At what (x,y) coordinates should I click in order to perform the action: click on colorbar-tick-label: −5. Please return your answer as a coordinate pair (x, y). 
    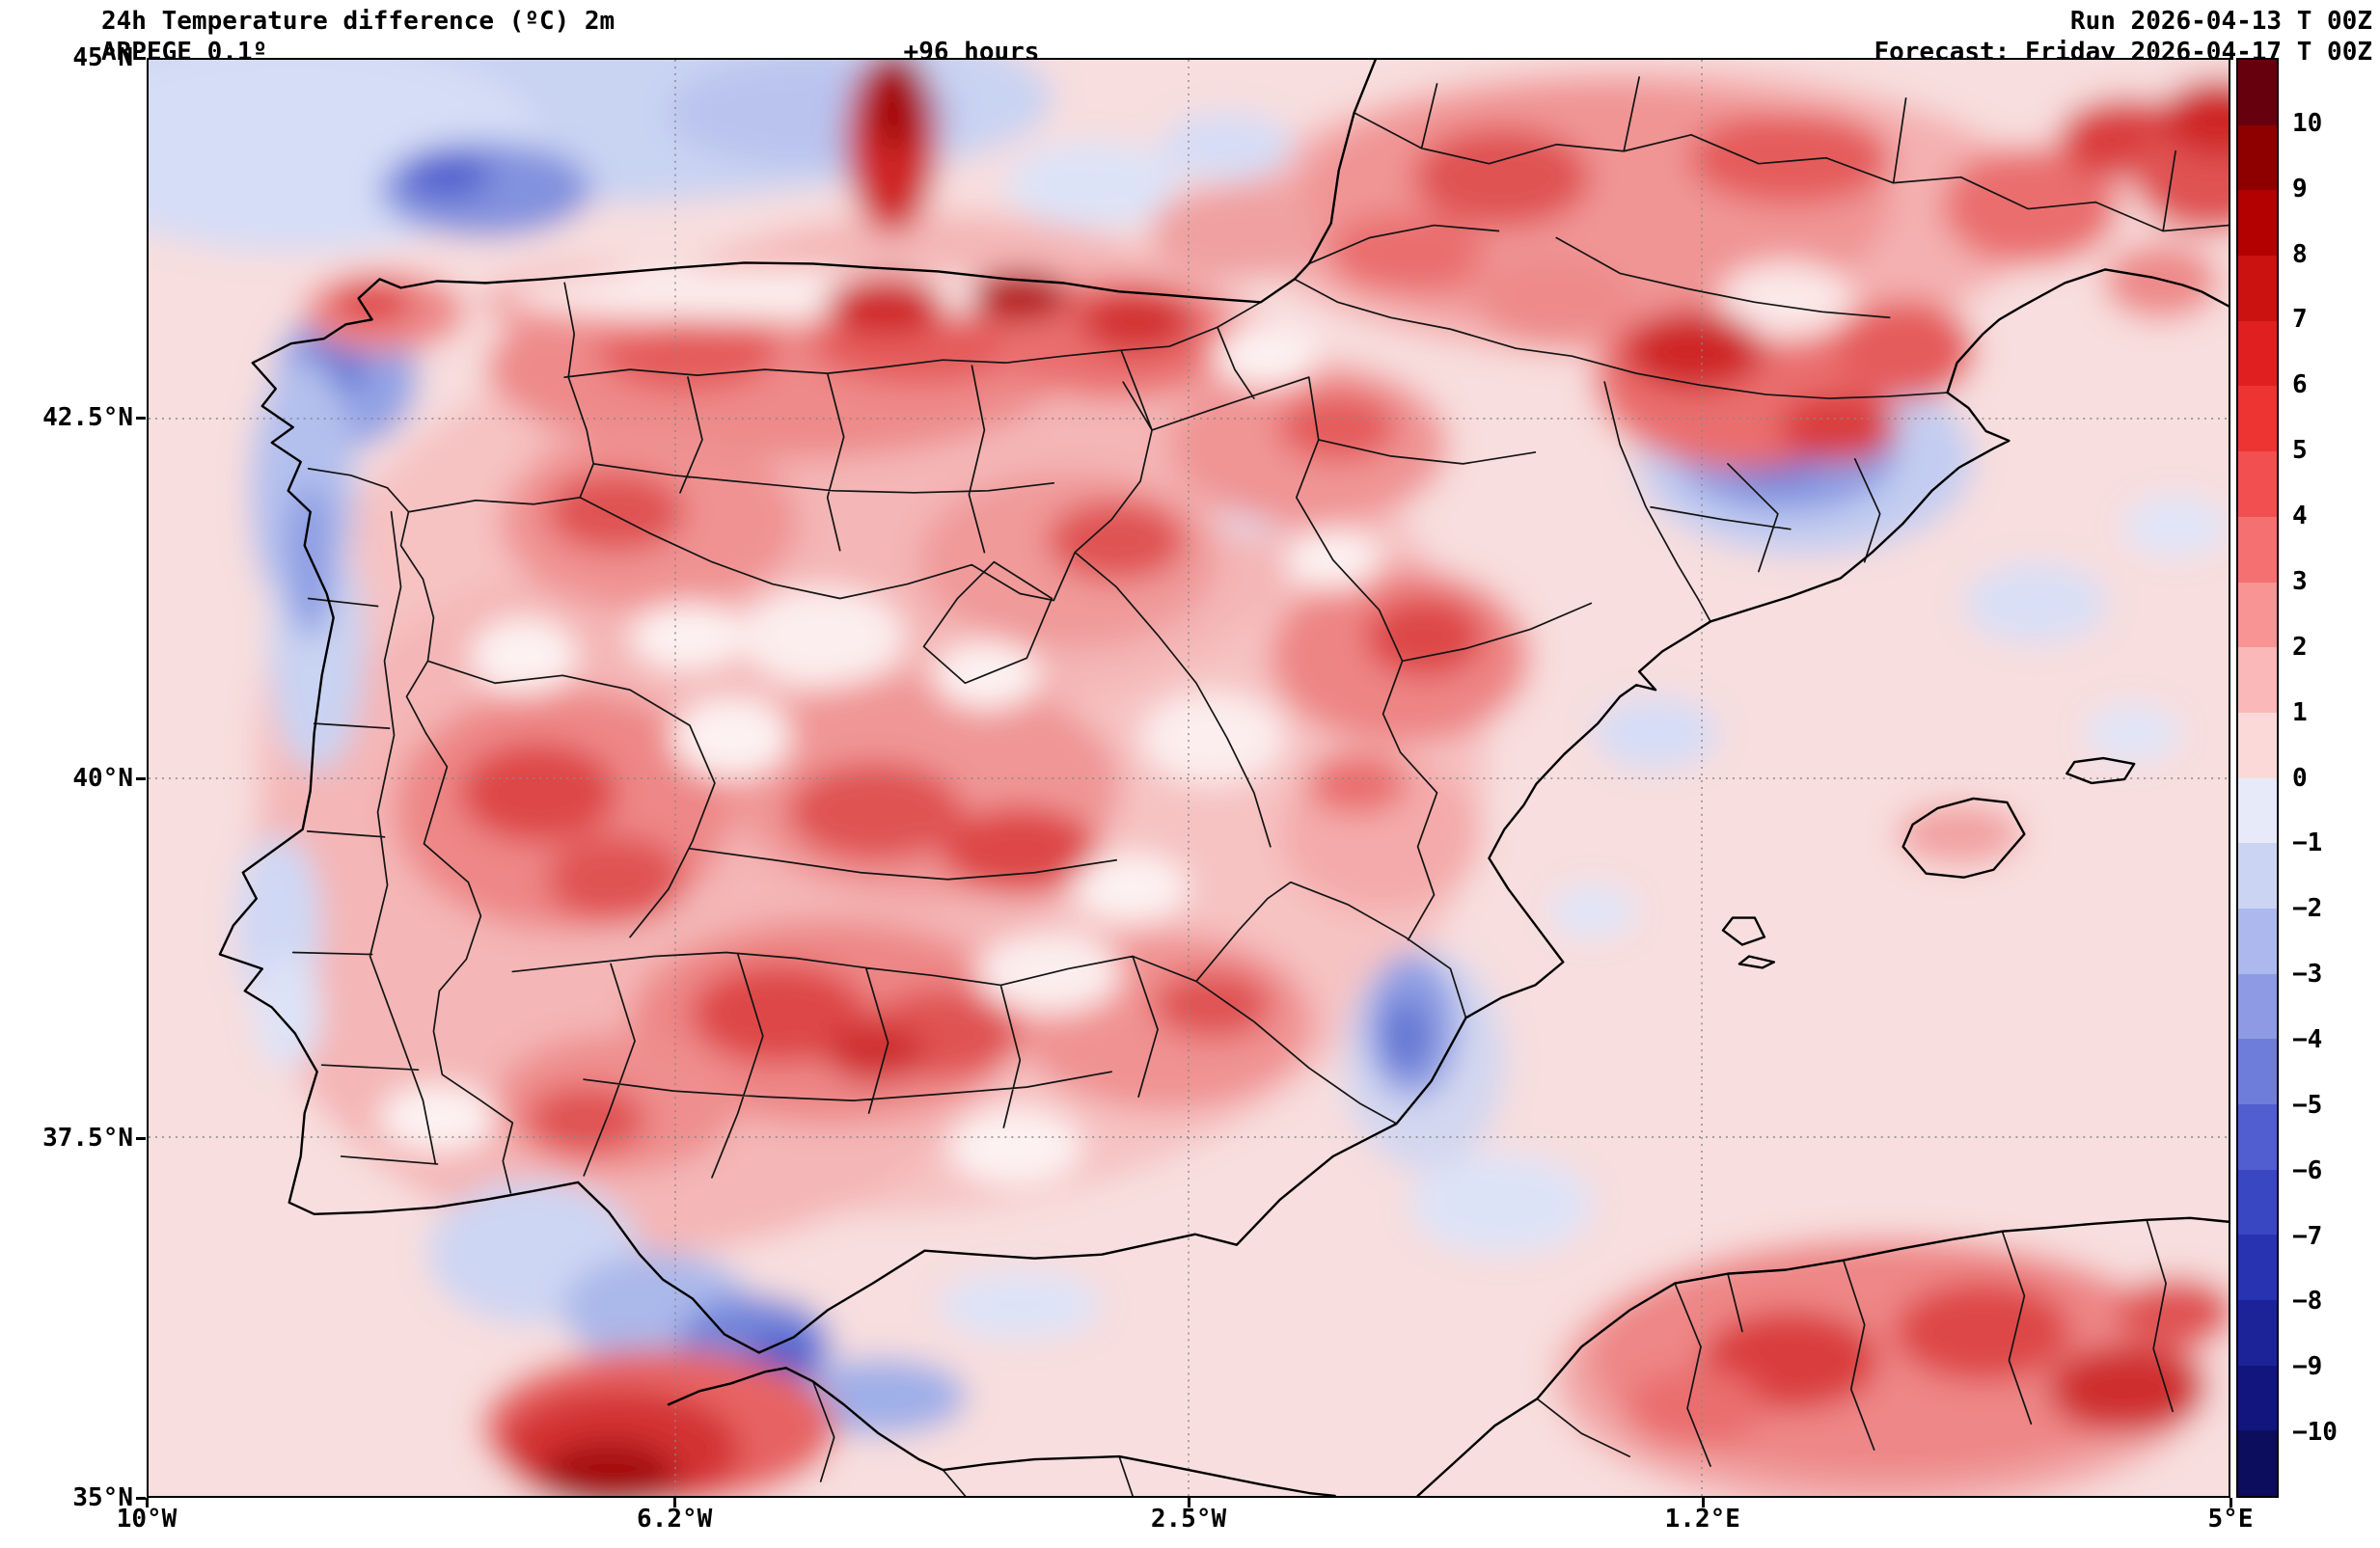
    Looking at the image, I should click on (2307, 1105).